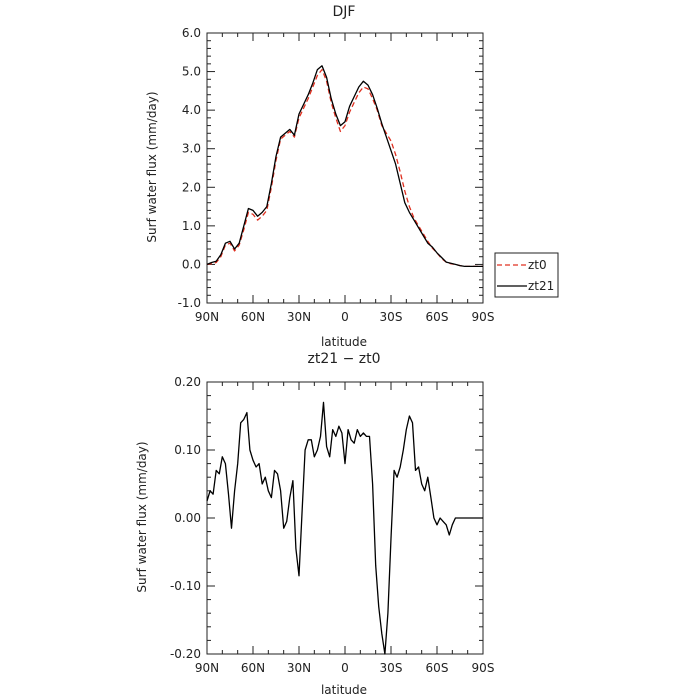 This screenshot has width=700, height=700. I want to click on series-line-zt21, so click(344, 166).